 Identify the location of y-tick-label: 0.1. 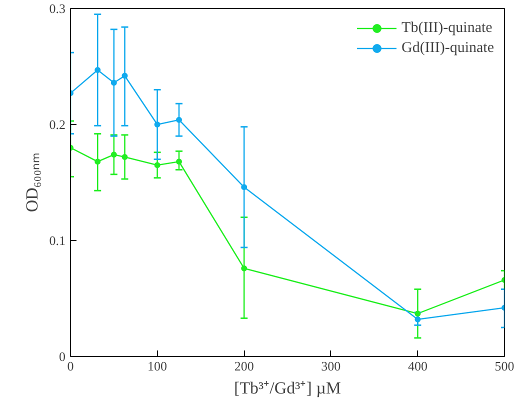
(57, 240).